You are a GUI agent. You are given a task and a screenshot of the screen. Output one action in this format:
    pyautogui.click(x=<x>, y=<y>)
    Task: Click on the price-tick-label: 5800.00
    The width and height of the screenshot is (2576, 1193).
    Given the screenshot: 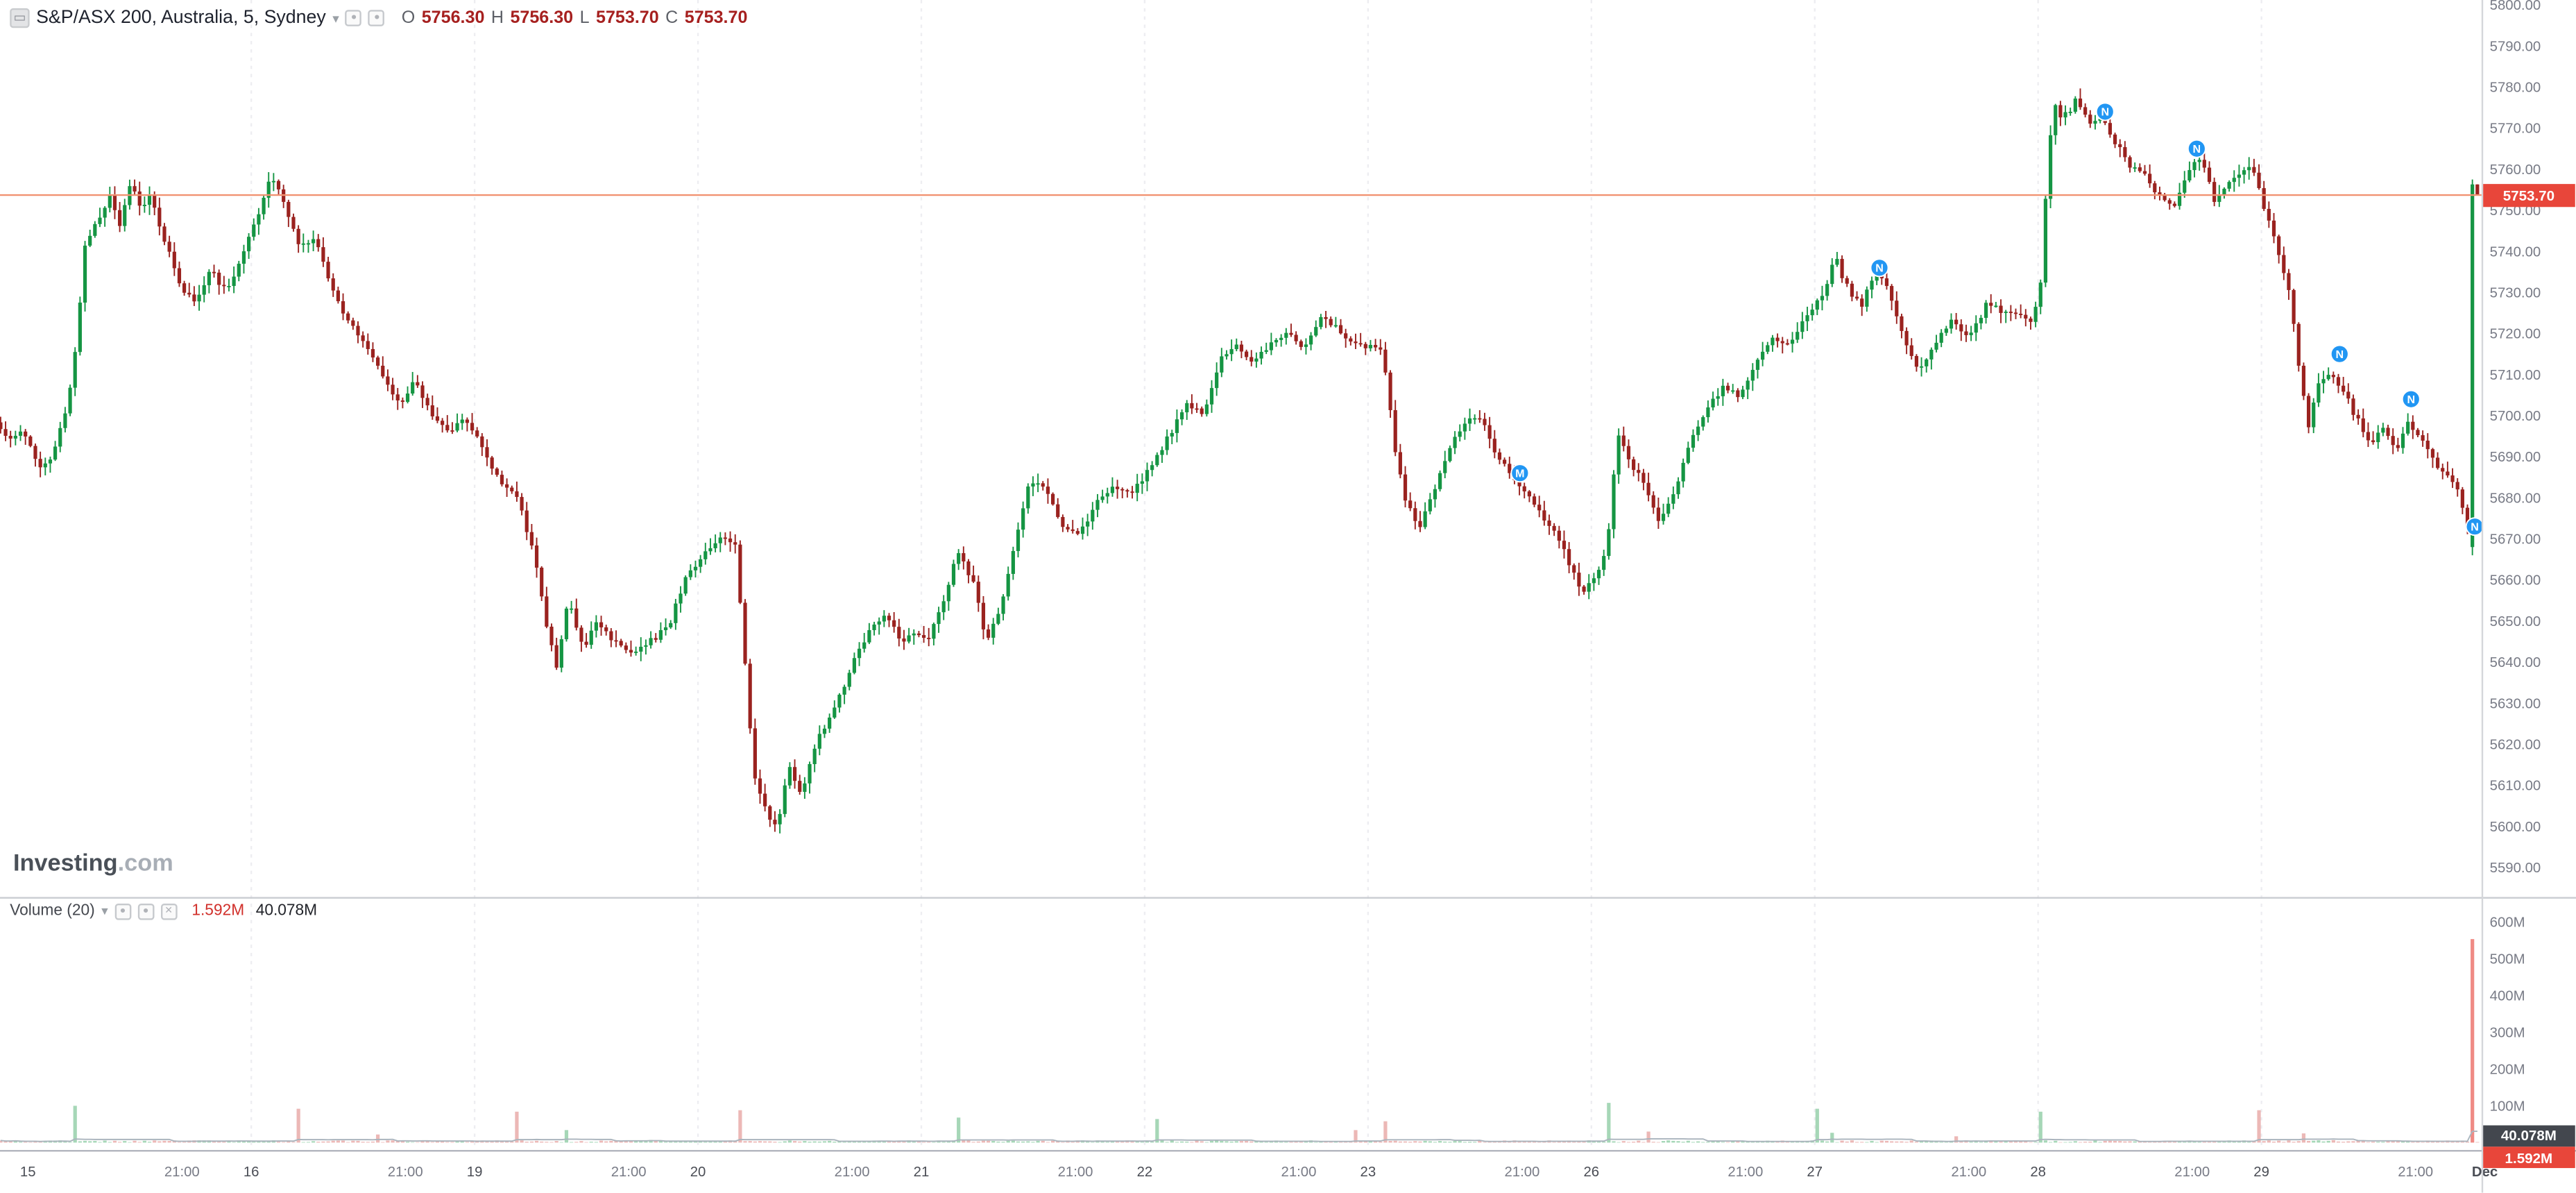 What is the action you would take?
    pyautogui.click(x=2515, y=6)
    